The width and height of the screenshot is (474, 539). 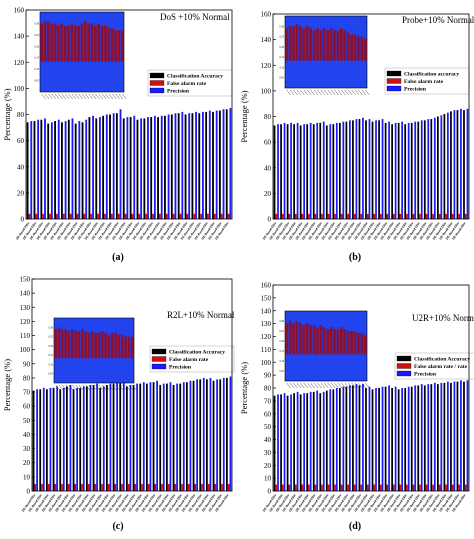 What do you see at coordinates (50, 374) in the screenshot?
I see `inset-y-tick-c: 0.05` at bounding box center [50, 374].